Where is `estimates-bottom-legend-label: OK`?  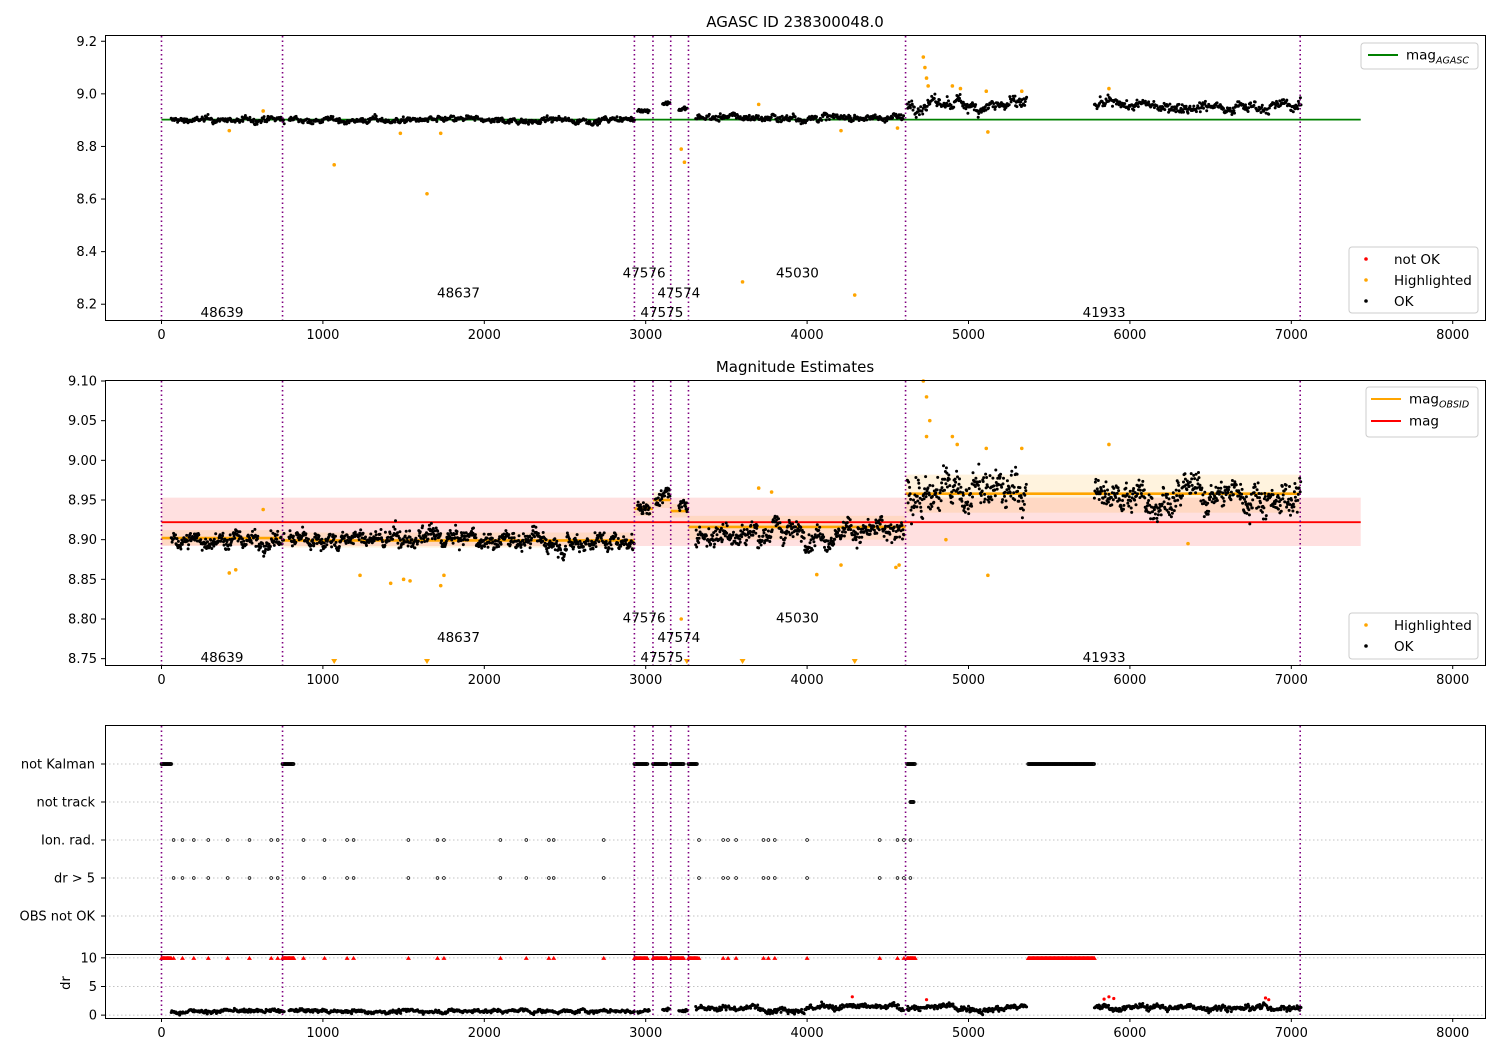
estimates-bottom-legend-label: OK is located at coordinates (1404, 647).